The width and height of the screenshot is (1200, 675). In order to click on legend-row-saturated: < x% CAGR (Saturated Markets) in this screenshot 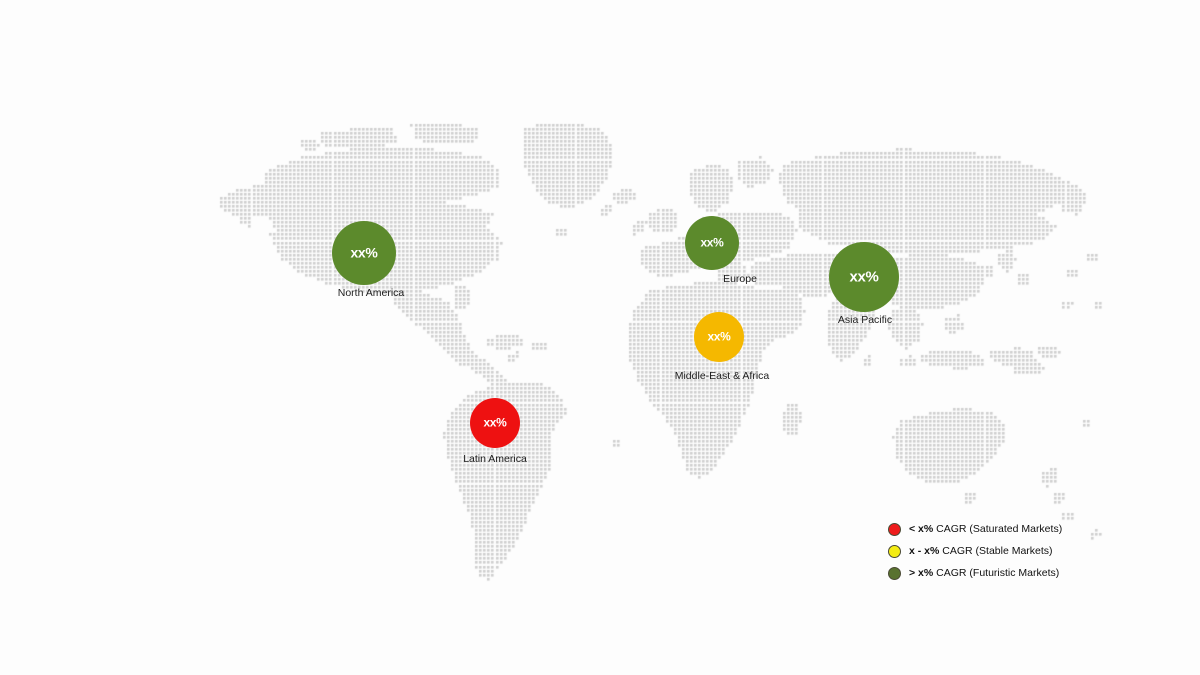, I will do `click(993, 529)`.